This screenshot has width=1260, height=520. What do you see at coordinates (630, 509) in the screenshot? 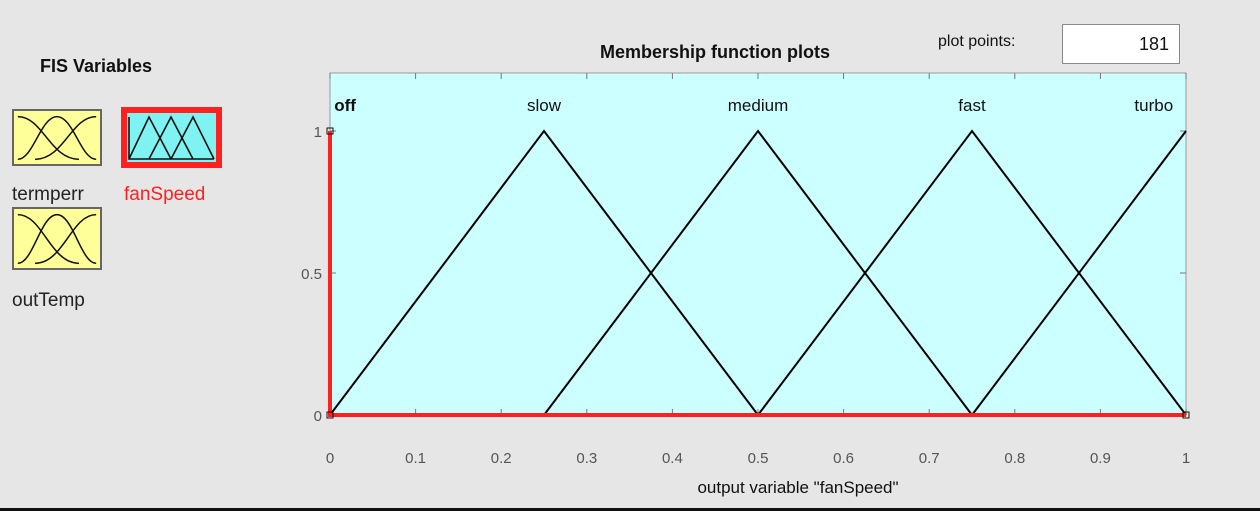
I see `window-bottom-edge` at bounding box center [630, 509].